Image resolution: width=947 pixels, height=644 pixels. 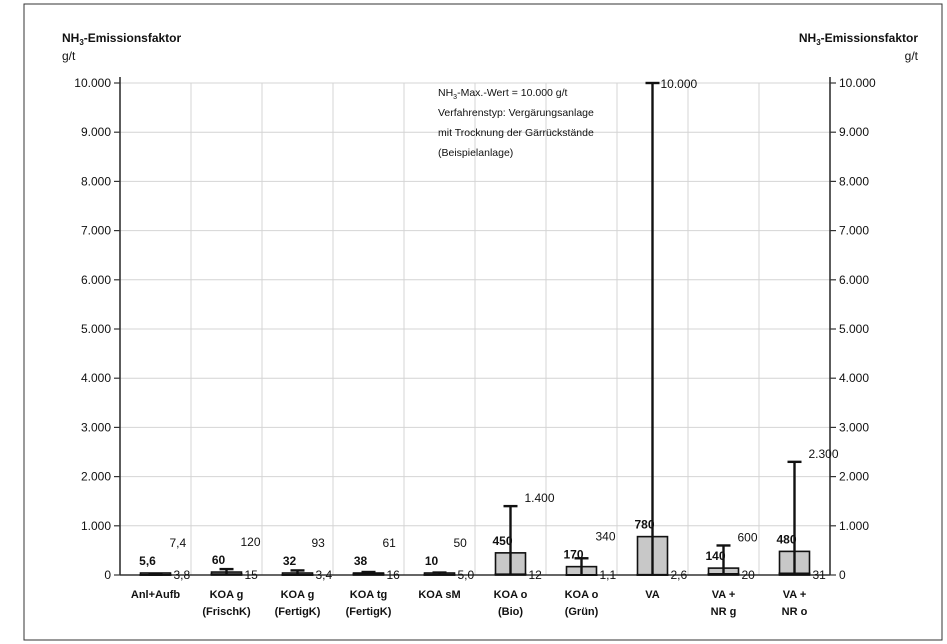 What do you see at coordinates (107, 575) in the screenshot?
I see `left-tick-label: 0` at bounding box center [107, 575].